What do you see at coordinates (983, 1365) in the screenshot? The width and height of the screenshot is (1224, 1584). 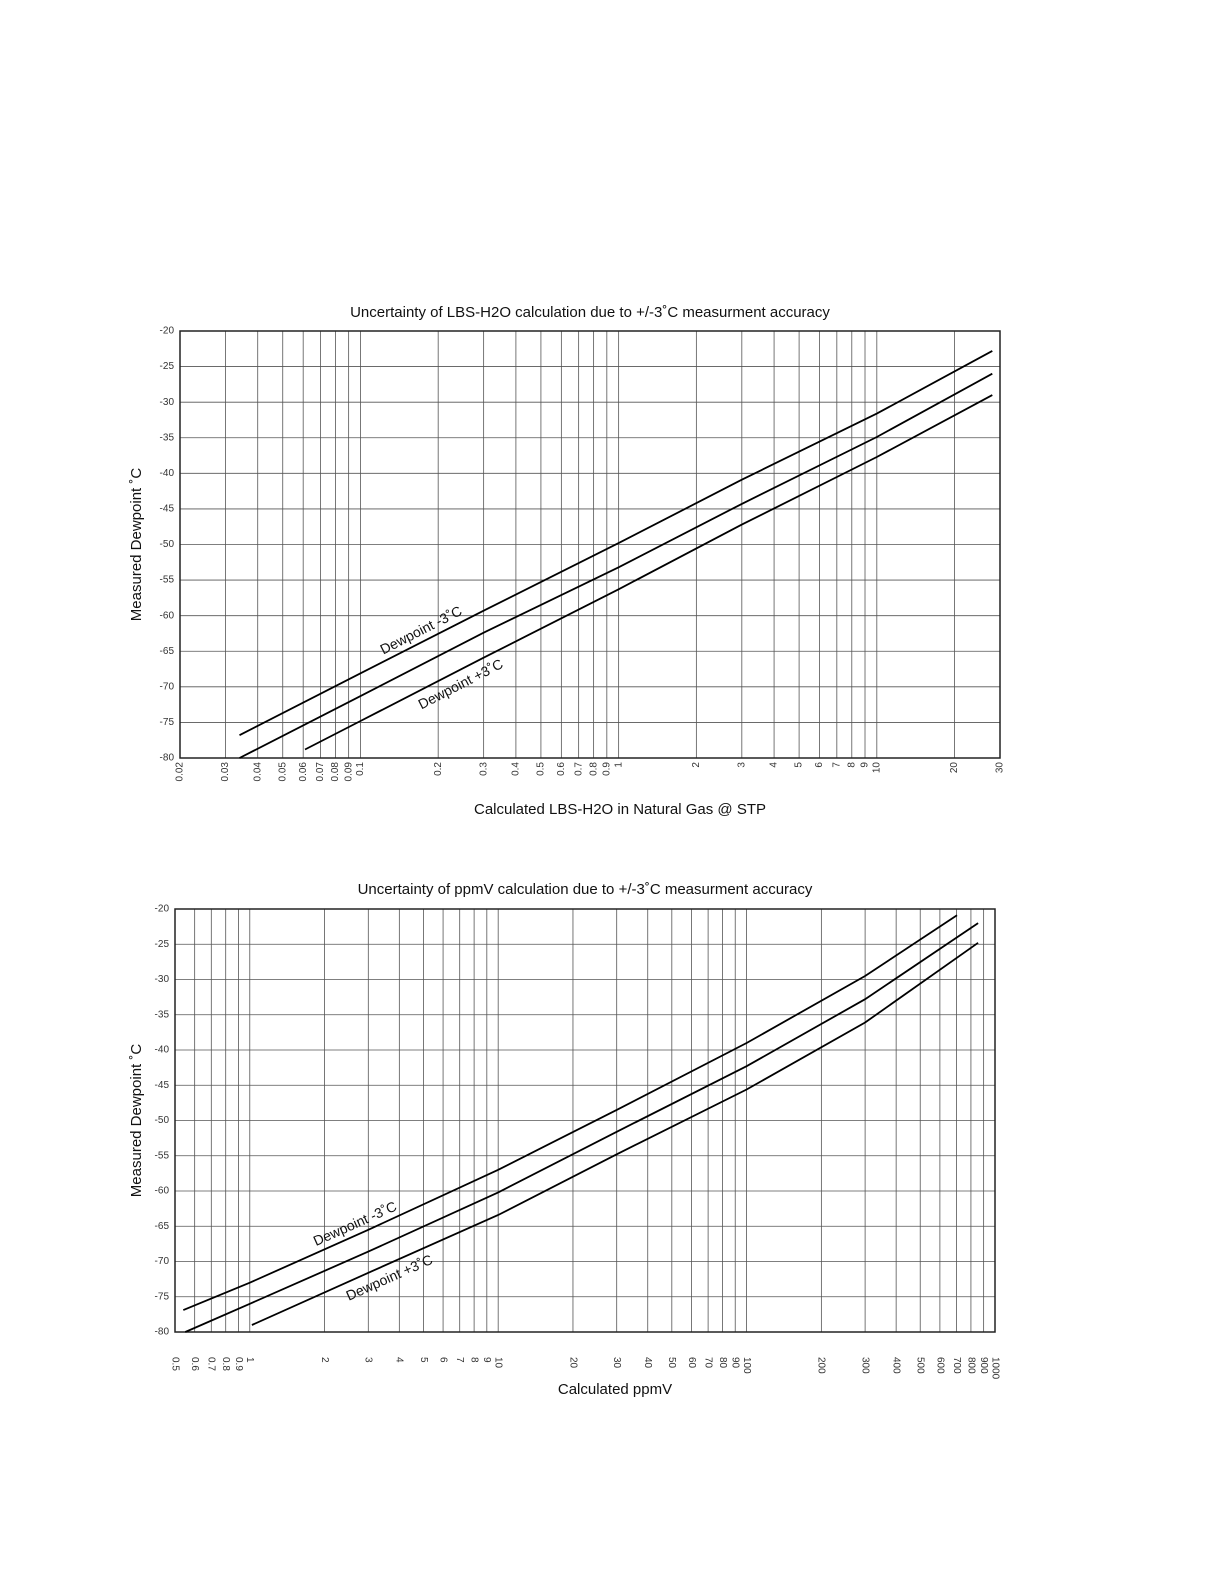 I see `x-tick-label: 900` at bounding box center [983, 1365].